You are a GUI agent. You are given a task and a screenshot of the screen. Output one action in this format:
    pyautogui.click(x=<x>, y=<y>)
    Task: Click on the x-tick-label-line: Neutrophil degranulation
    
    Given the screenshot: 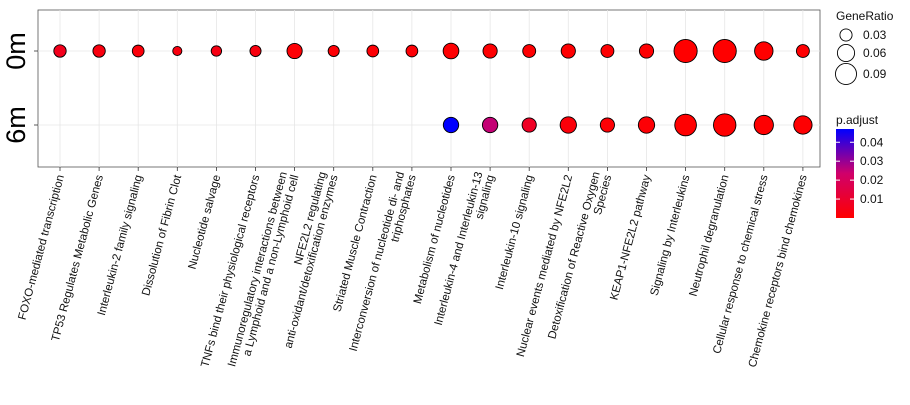 What is the action you would take?
    pyautogui.click(x=710, y=236)
    